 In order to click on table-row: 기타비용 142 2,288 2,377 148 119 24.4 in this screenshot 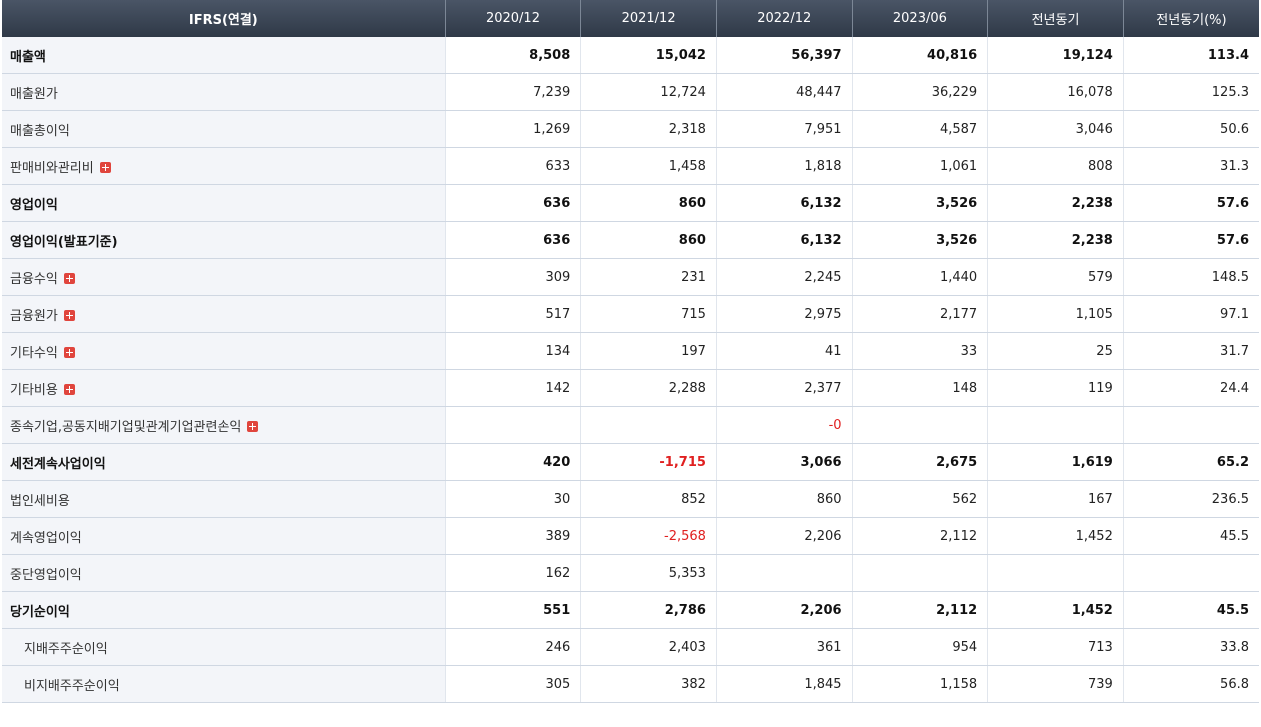, I will do `click(630, 388)`.